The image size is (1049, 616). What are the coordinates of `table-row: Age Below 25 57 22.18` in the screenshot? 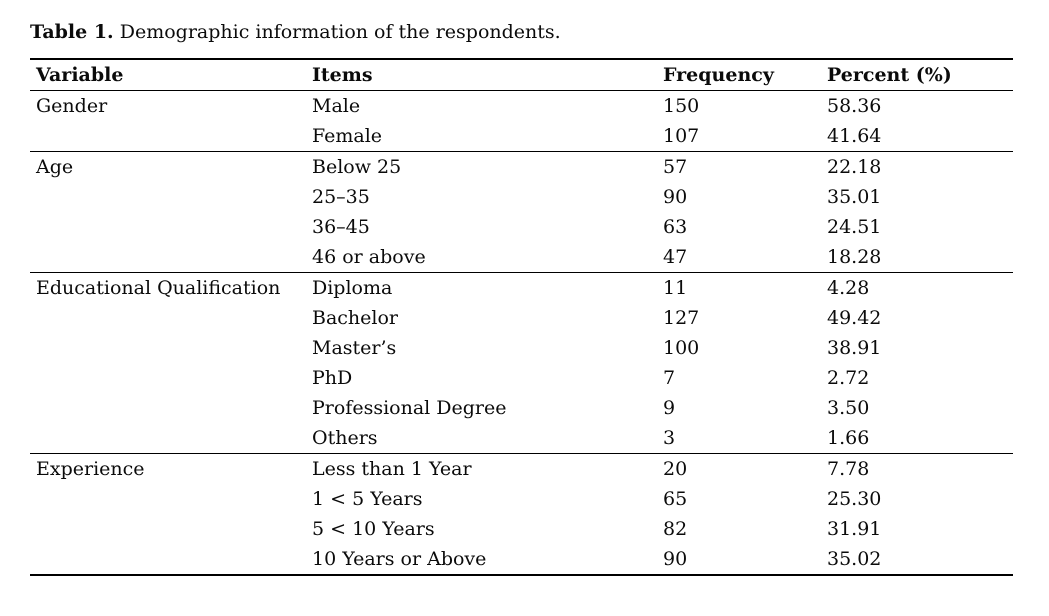 It's located at (521, 166).